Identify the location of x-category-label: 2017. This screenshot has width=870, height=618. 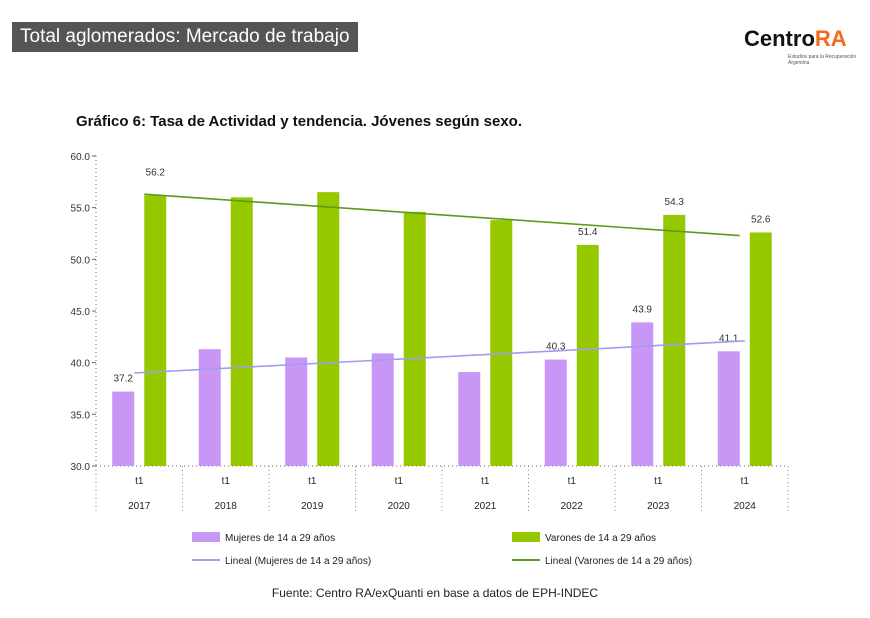
(139, 506).